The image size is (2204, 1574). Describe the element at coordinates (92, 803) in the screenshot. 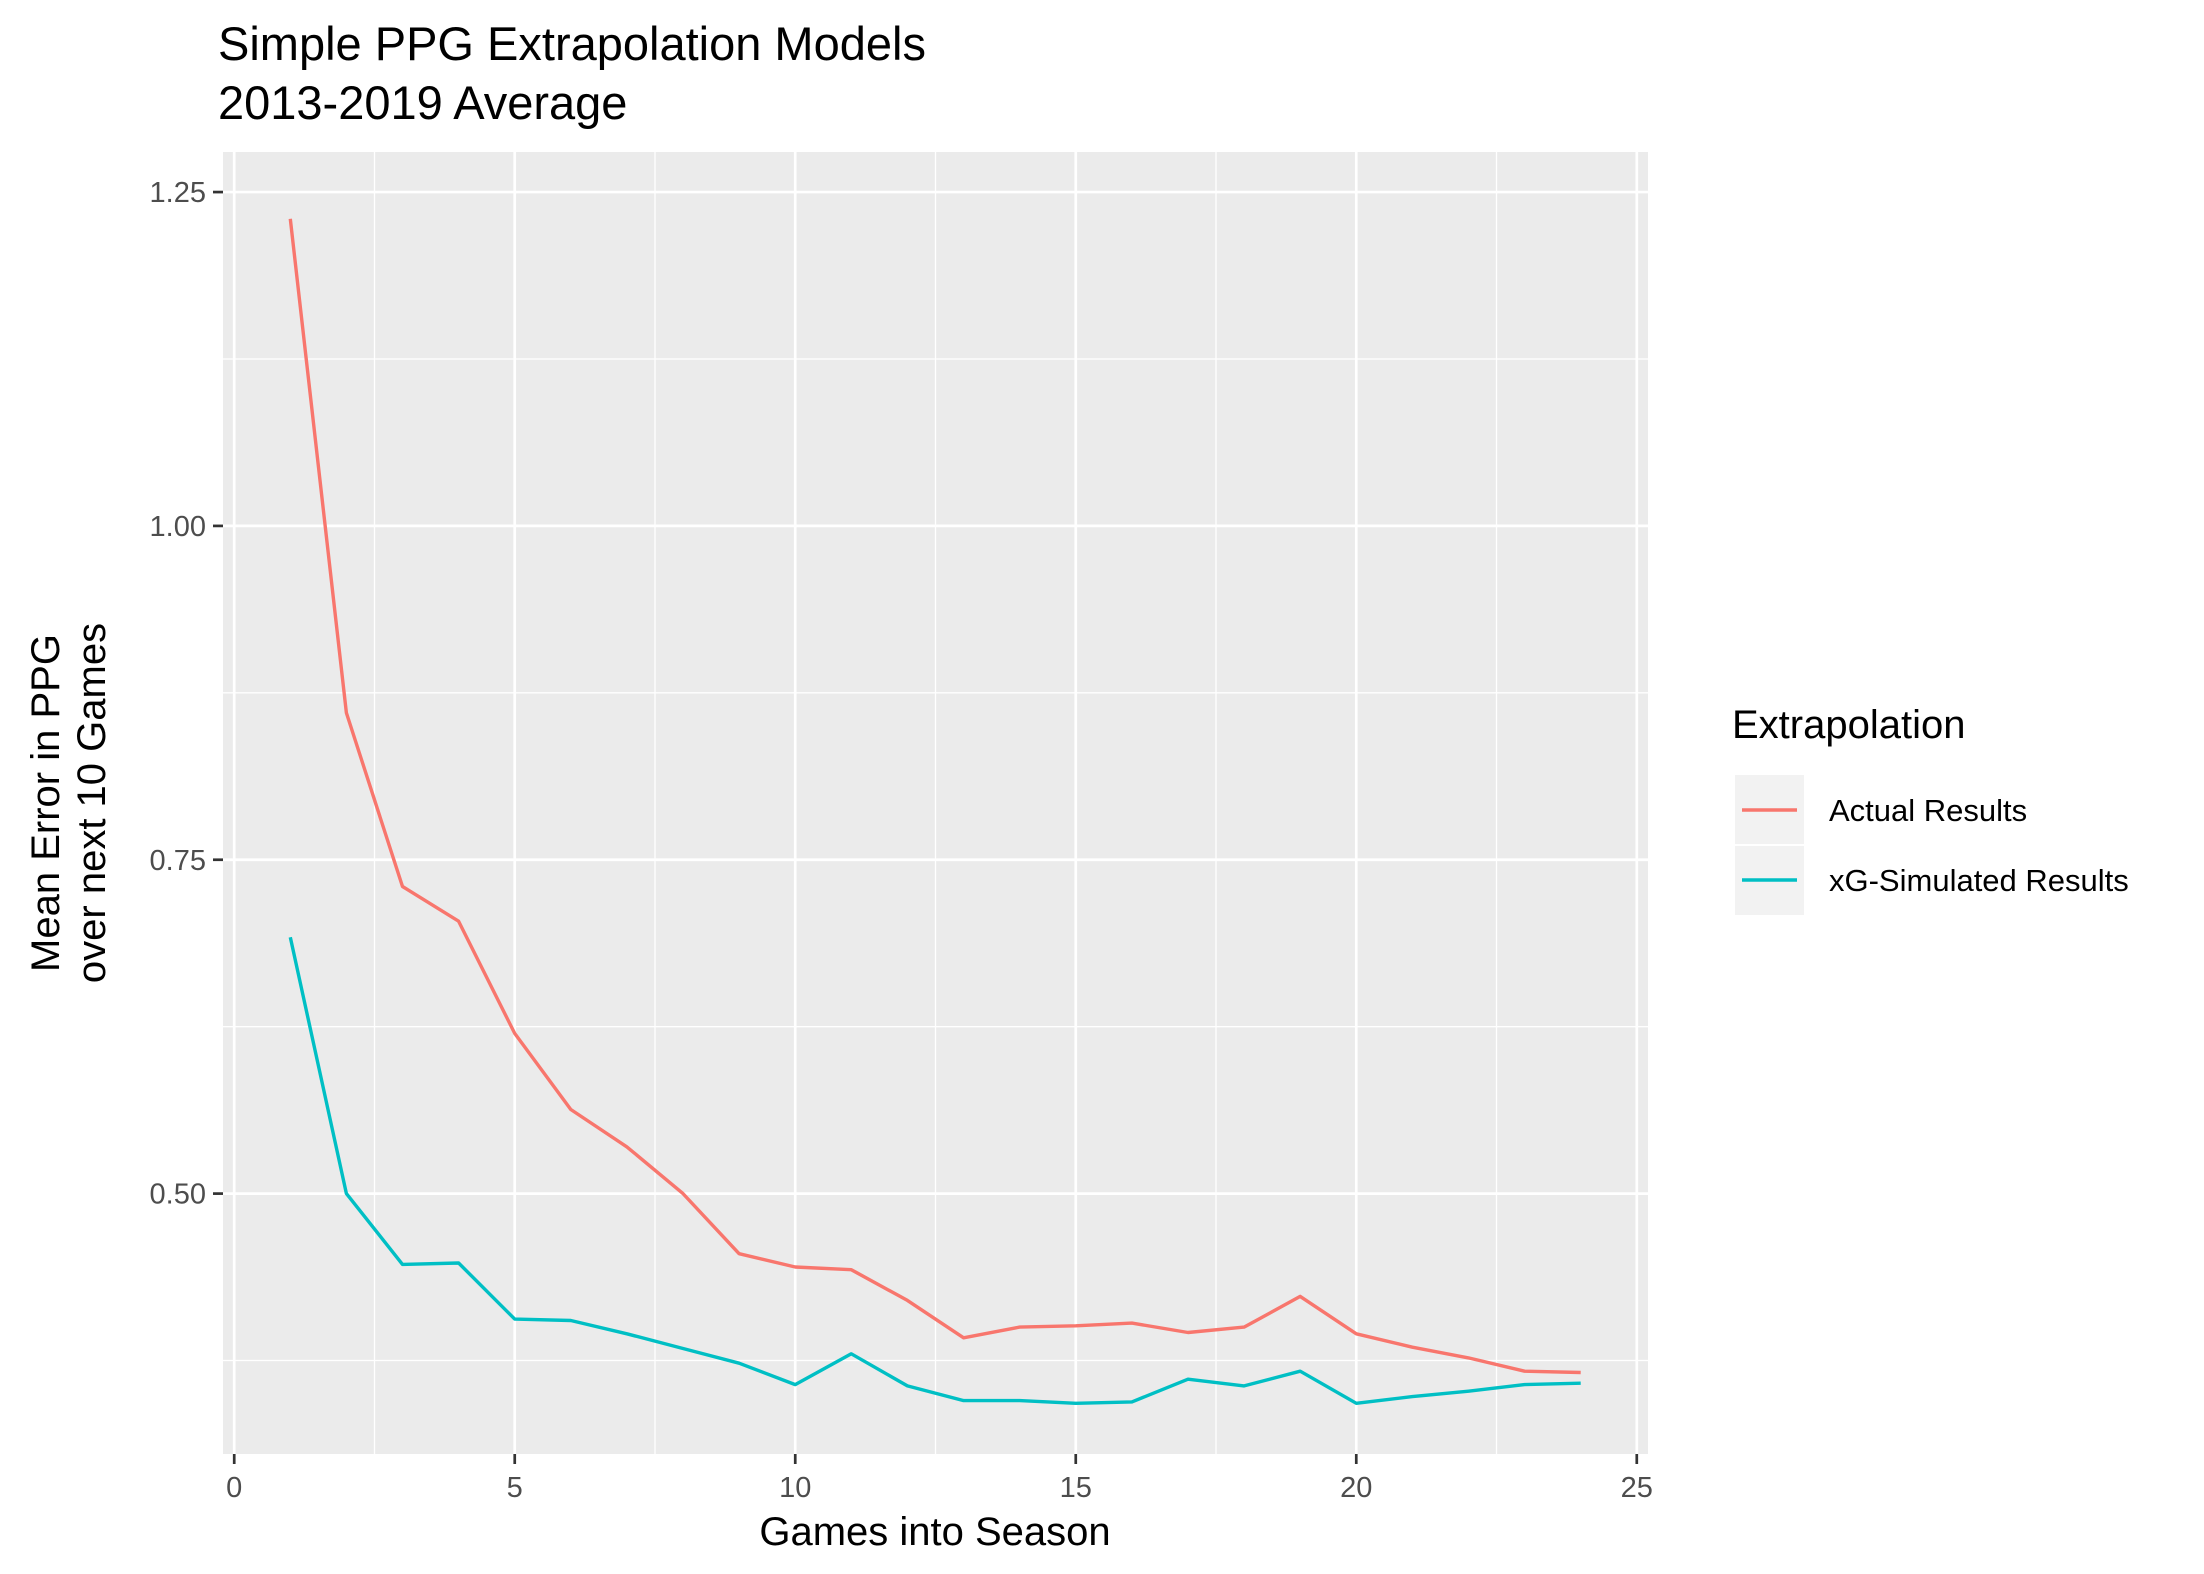

I see `y-axis-title-line-2: over next 10 Games` at that location.